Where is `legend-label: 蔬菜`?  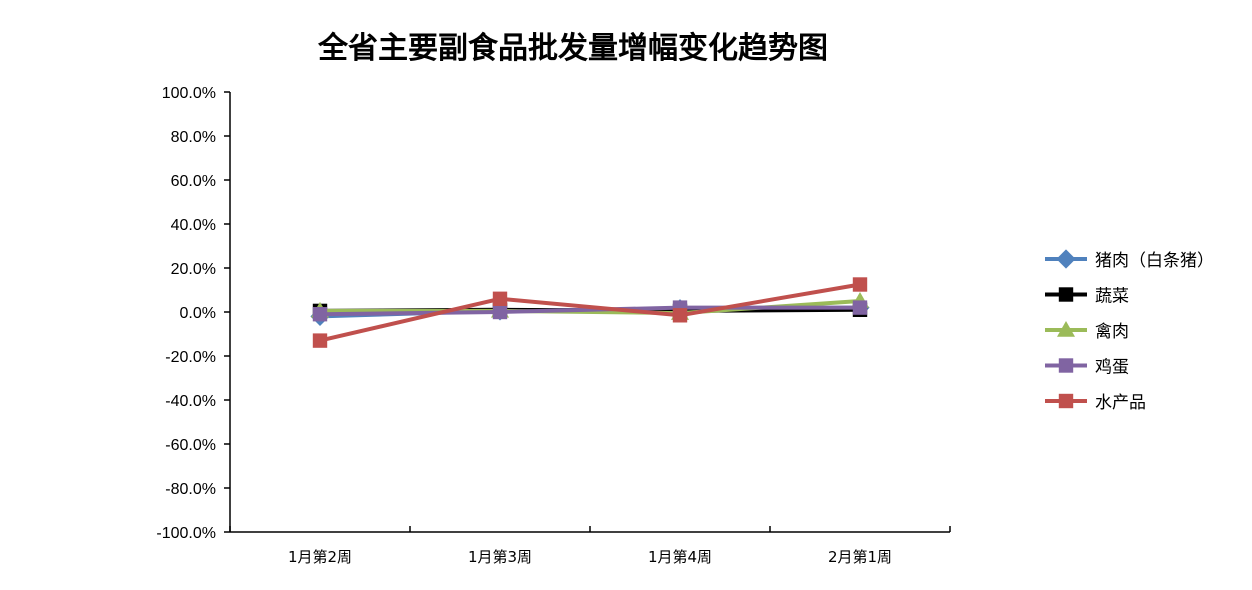 legend-label: 蔬菜 is located at coordinates (1112, 297).